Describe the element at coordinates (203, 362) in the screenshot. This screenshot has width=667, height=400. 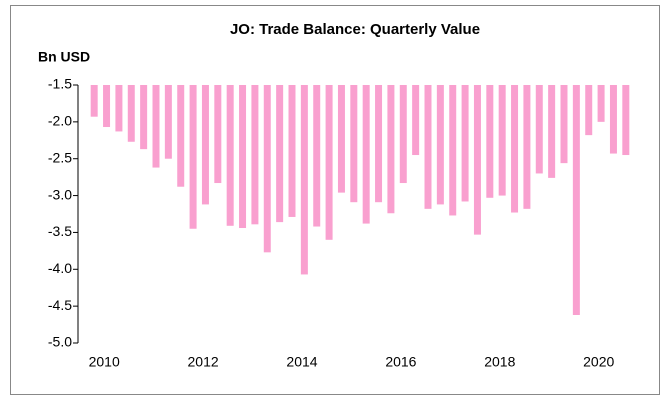
I see `x-tick-label: 2012` at that location.